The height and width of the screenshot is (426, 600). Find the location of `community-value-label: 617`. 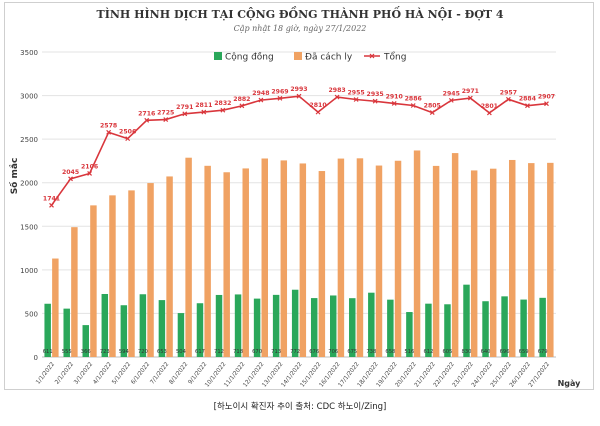

community-value-label: 617 is located at coordinates (200, 352).